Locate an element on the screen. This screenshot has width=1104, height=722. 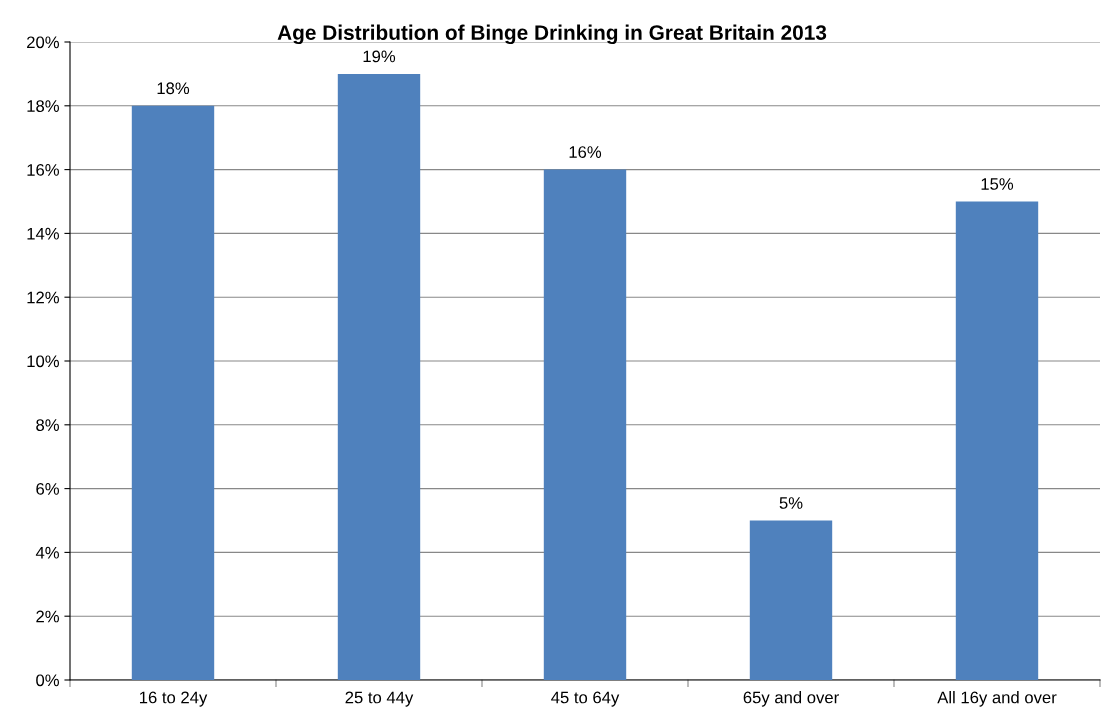
x-tick-label: 65y and over is located at coordinates (791, 699).